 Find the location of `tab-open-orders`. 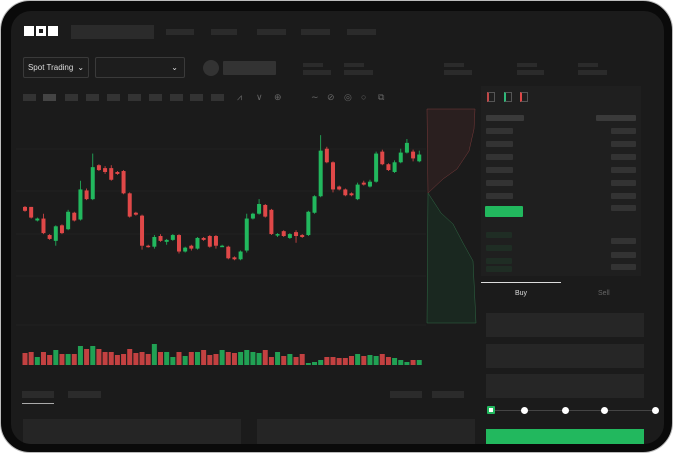

tab-open-orders is located at coordinates (38, 394).